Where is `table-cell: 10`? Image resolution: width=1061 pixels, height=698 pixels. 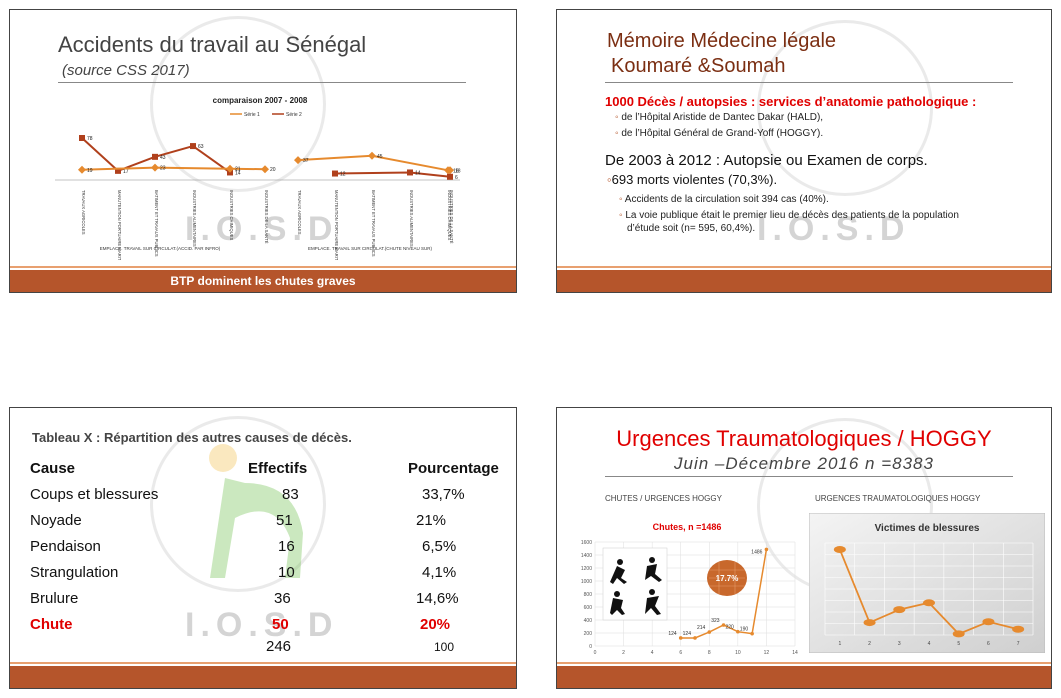
table-cell: 10 is located at coordinates (286, 572).